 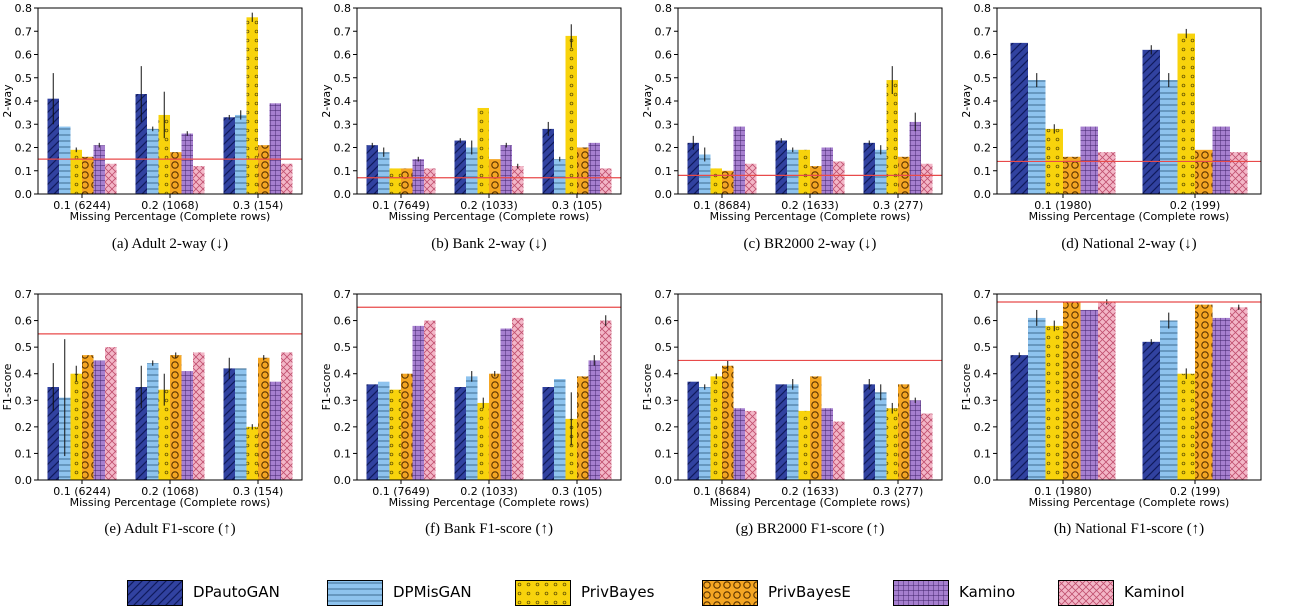 What do you see at coordinates (983, 8) in the screenshot?
I see `y-tick-label: 0.8` at bounding box center [983, 8].